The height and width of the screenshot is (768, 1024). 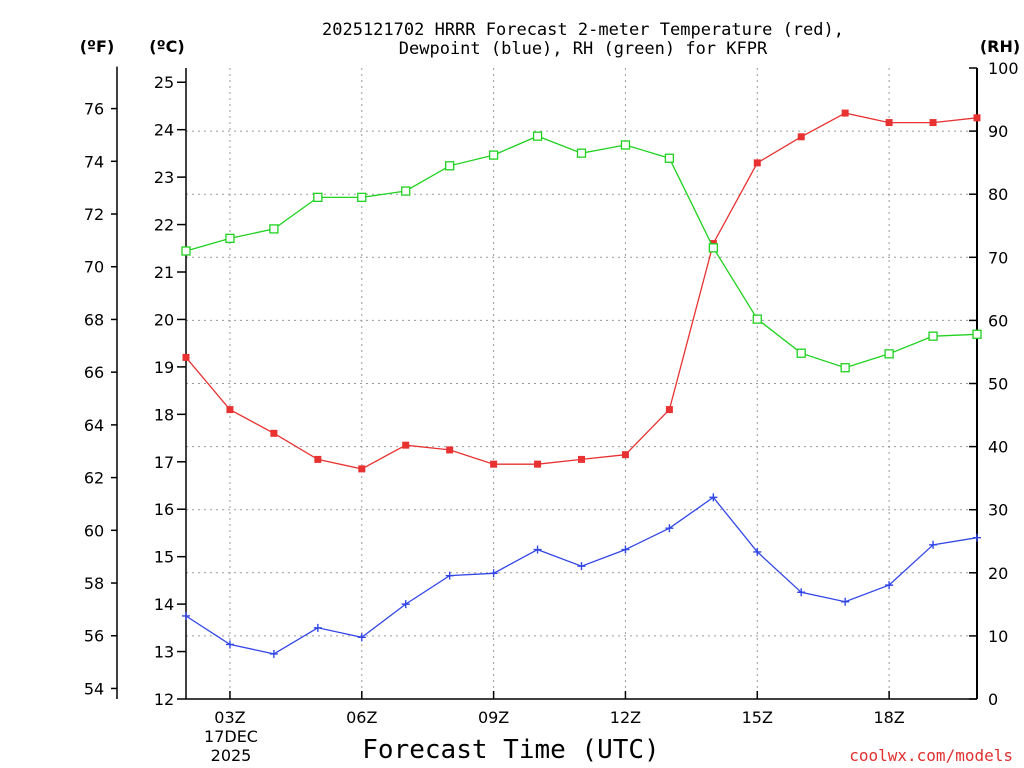 I want to click on fahrenheit-tick-label: 68, so click(x=94, y=319).